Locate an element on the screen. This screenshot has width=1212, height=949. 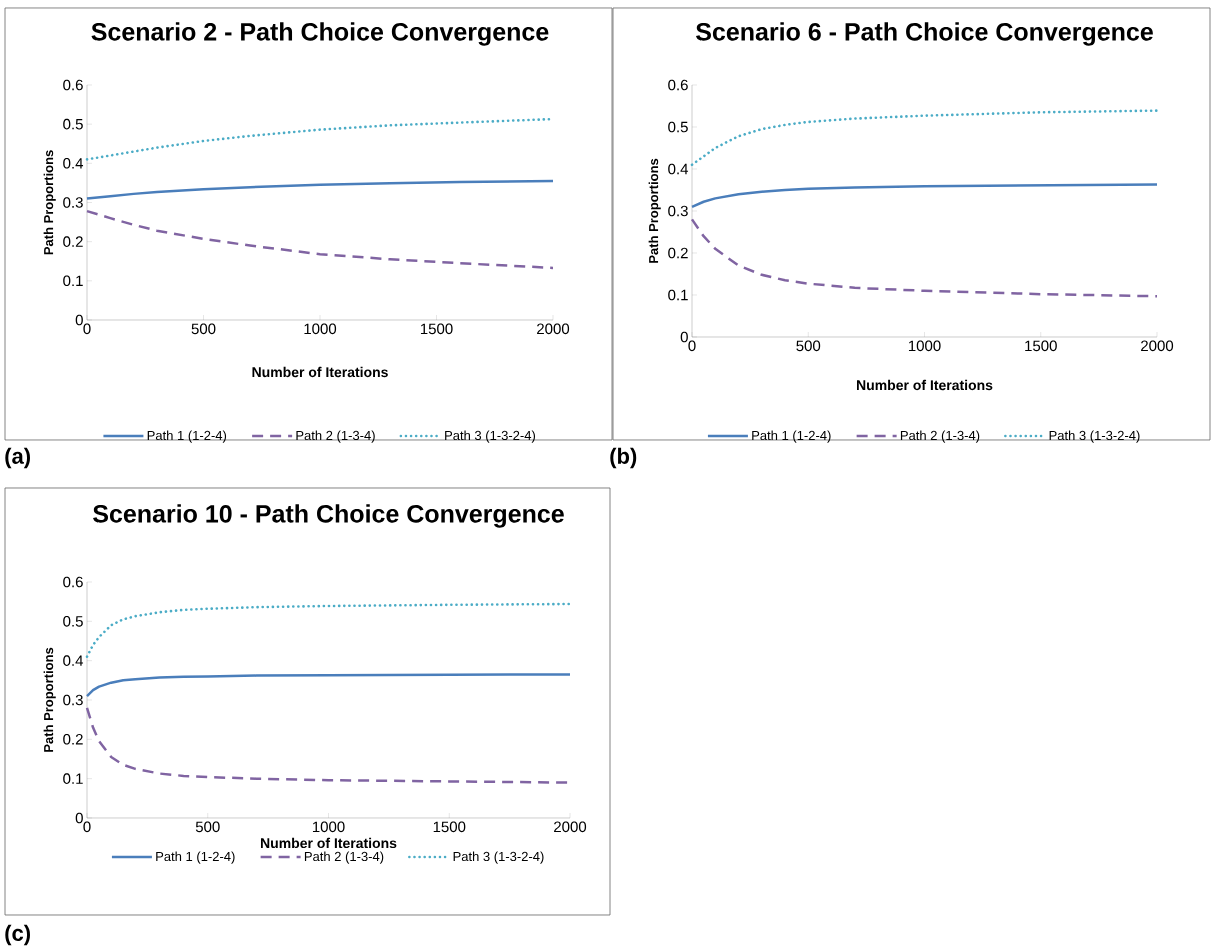
chart-title: Scenario 10 - Path Choice Convergence is located at coordinates (328, 516).